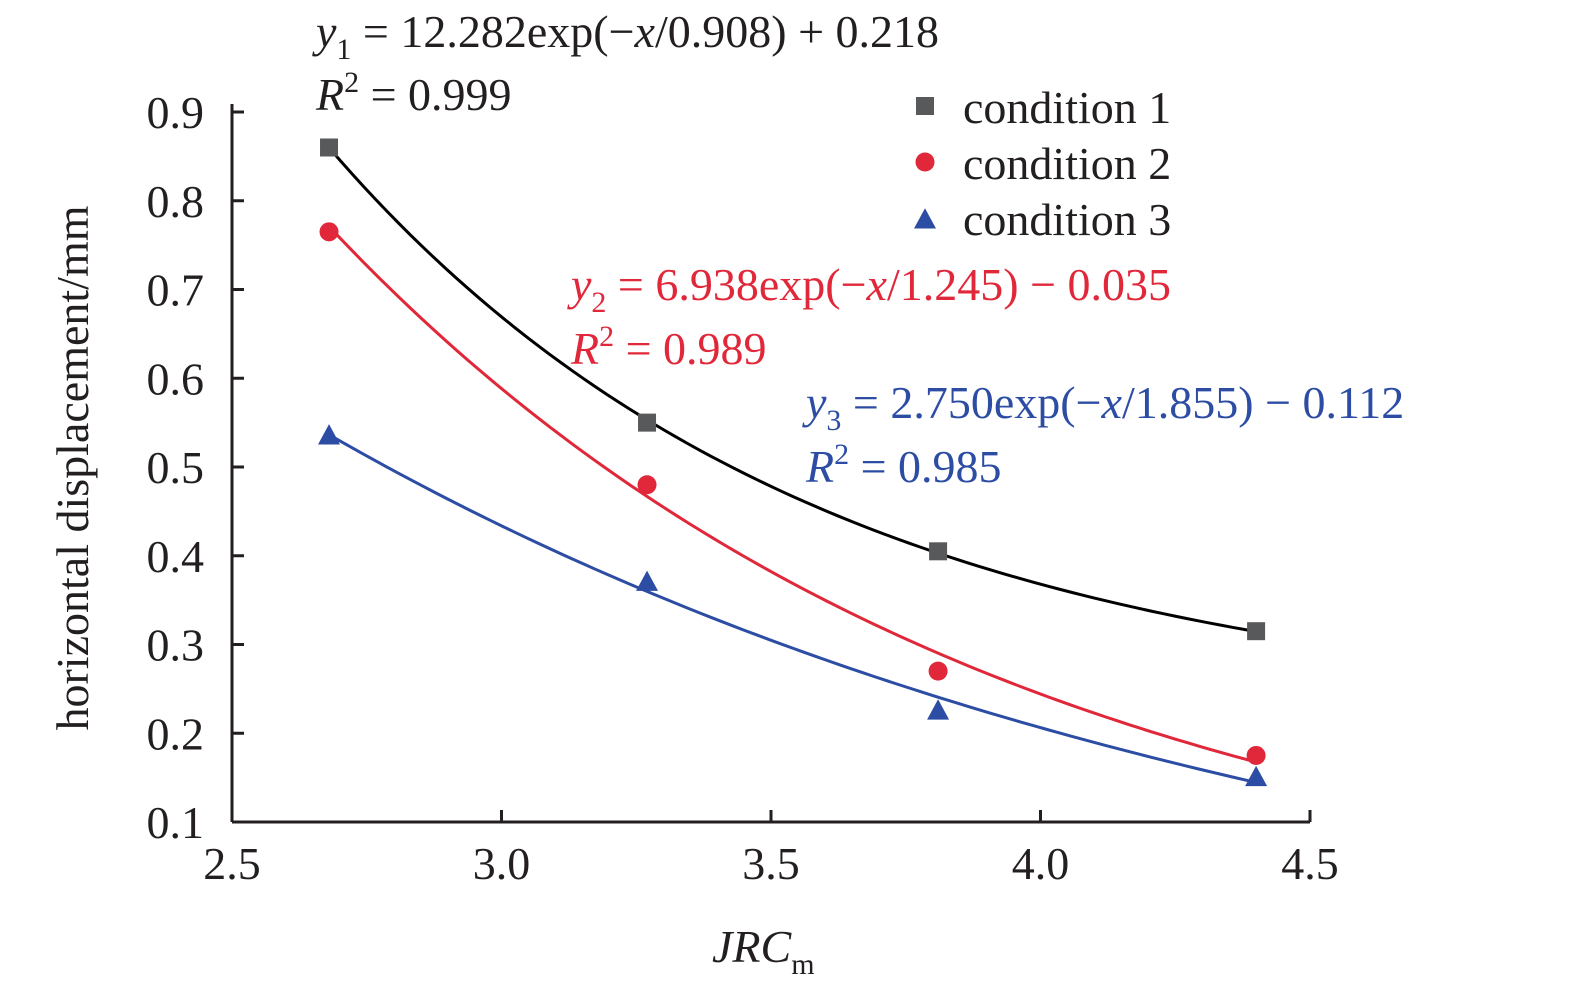  I want to click on y-tick-label: 0.3, so click(176, 645).